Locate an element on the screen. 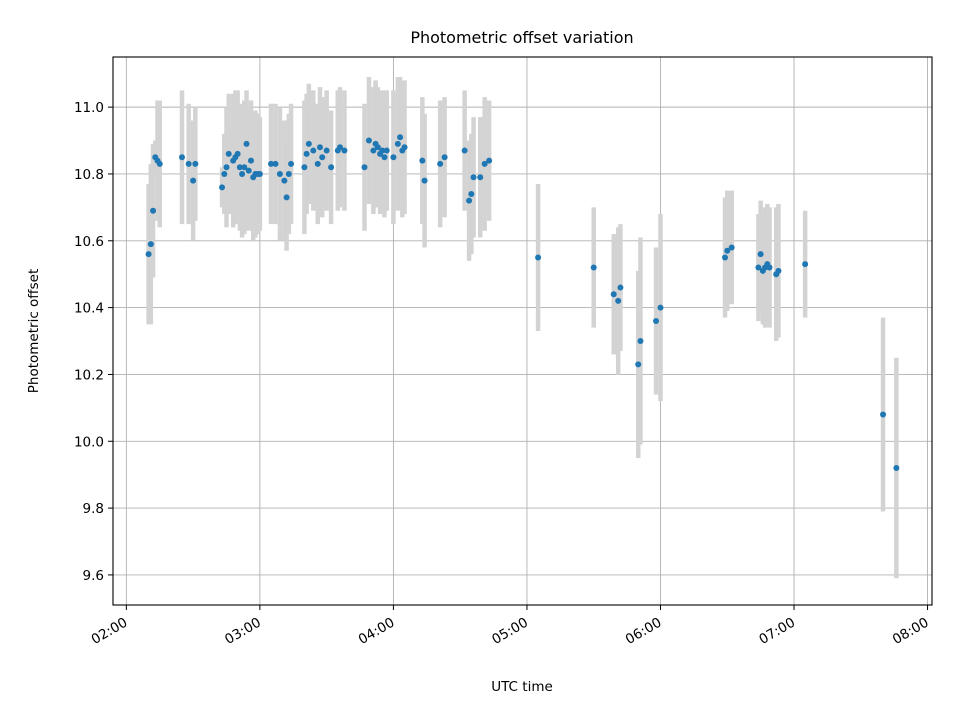 Image resolution: width=960 pixels, height=720 pixels. y-tick-label: 10.4 is located at coordinates (89, 309).